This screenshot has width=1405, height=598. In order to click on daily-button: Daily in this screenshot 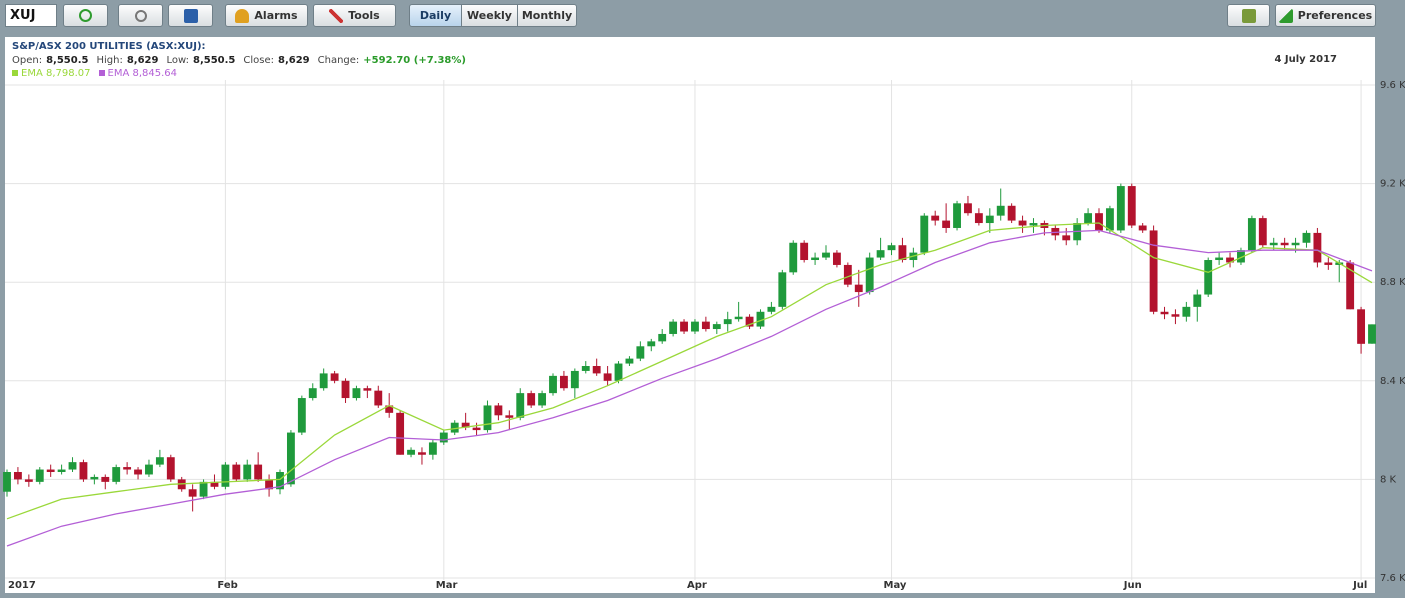, I will do `click(435, 15)`.